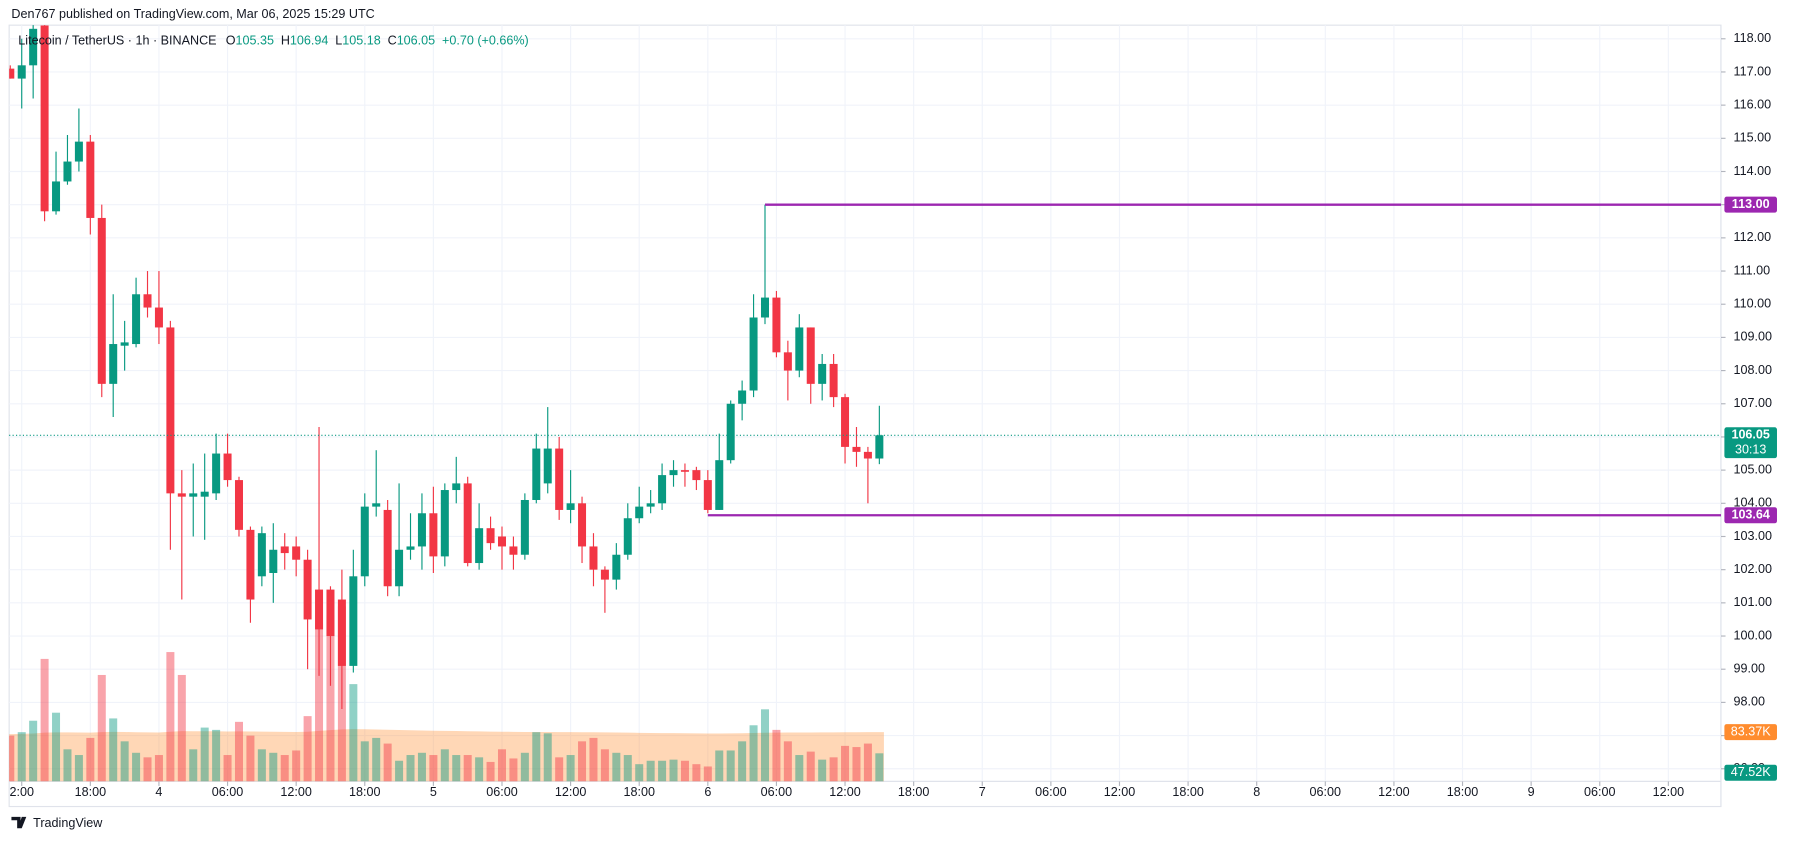 This screenshot has height=842, width=1793. What do you see at coordinates (255, 41) in the screenshot?
I see `ohlc-value: 105.35` at bounding box center [255, 41].